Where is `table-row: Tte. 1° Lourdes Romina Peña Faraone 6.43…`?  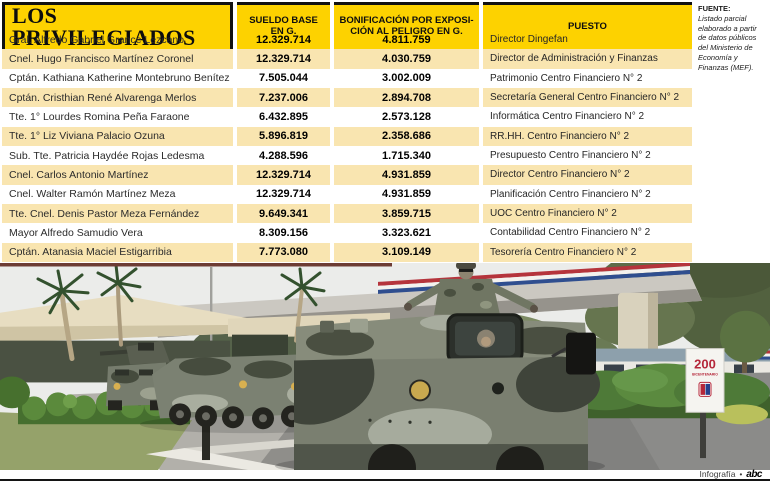 table-row: Tte. 1° Lourdes Romina Peña Faraone 6.43… is located at coordinates (347, 116).